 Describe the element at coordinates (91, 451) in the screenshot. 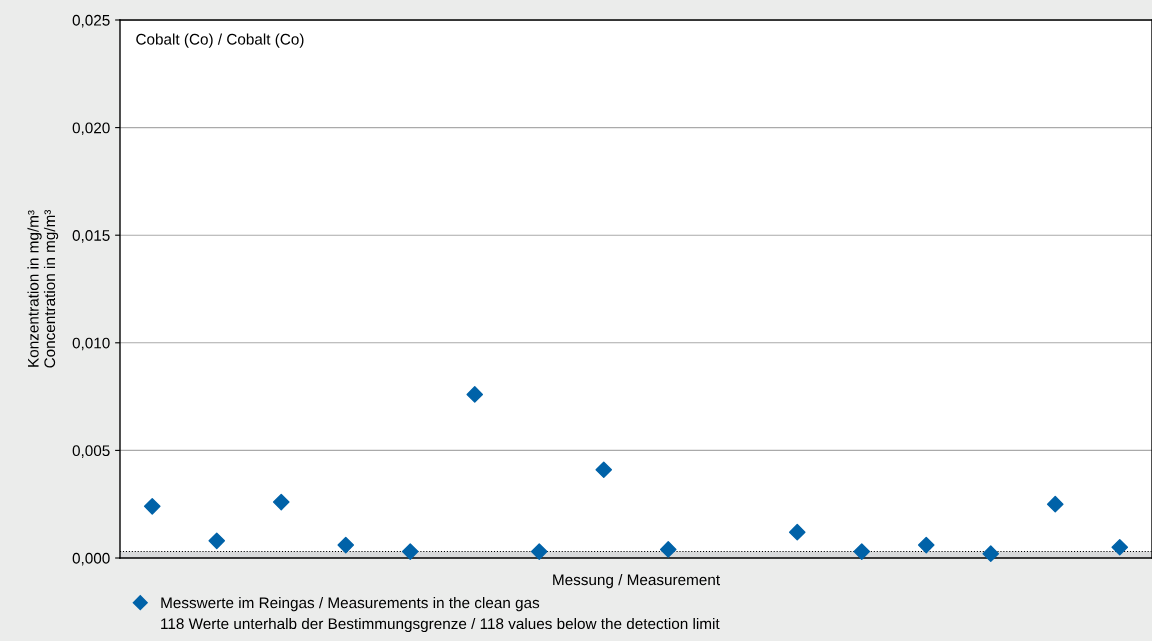

I see `y-tick-label: 0,005` at that location.